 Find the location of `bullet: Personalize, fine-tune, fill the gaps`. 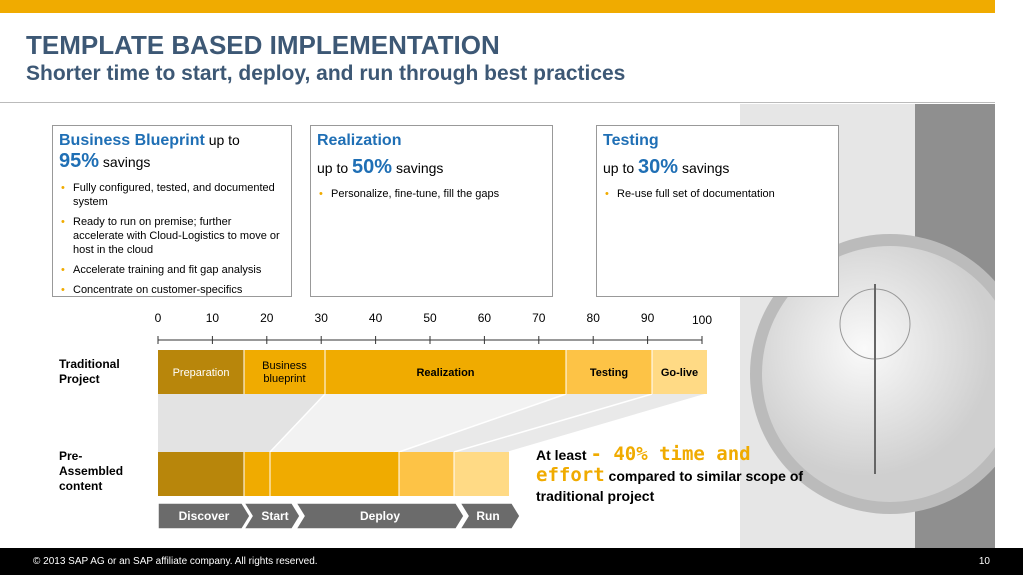

bullet: Personalize, fine-tune, fill the gaps is located at coordinates (432, 194).